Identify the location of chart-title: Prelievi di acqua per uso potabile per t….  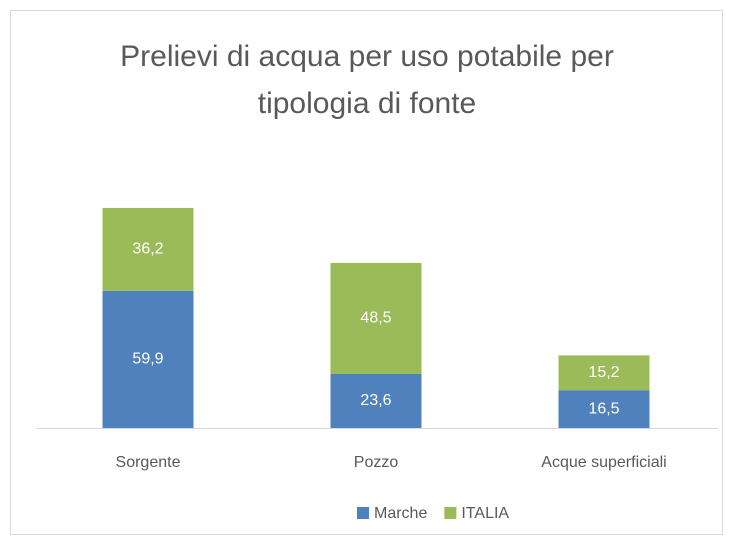
(367, 80).